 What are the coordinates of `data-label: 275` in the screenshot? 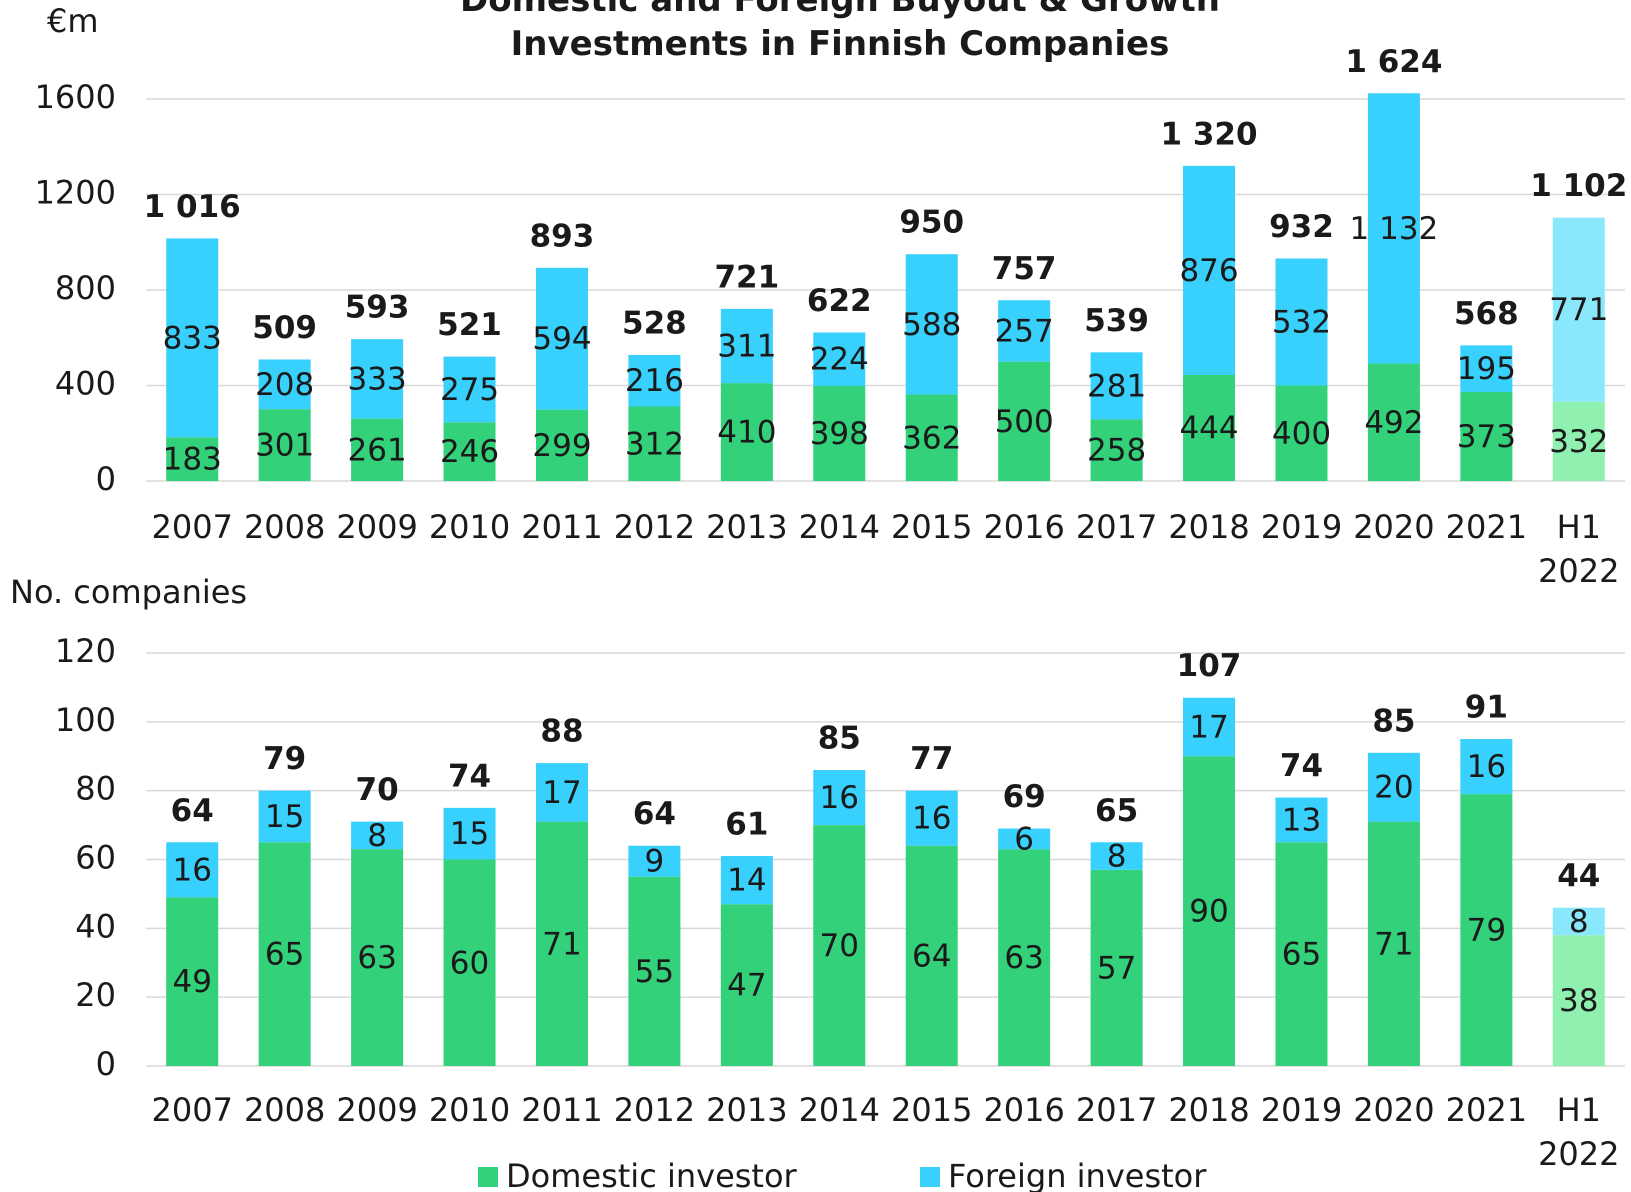 It's located at (469, 390).